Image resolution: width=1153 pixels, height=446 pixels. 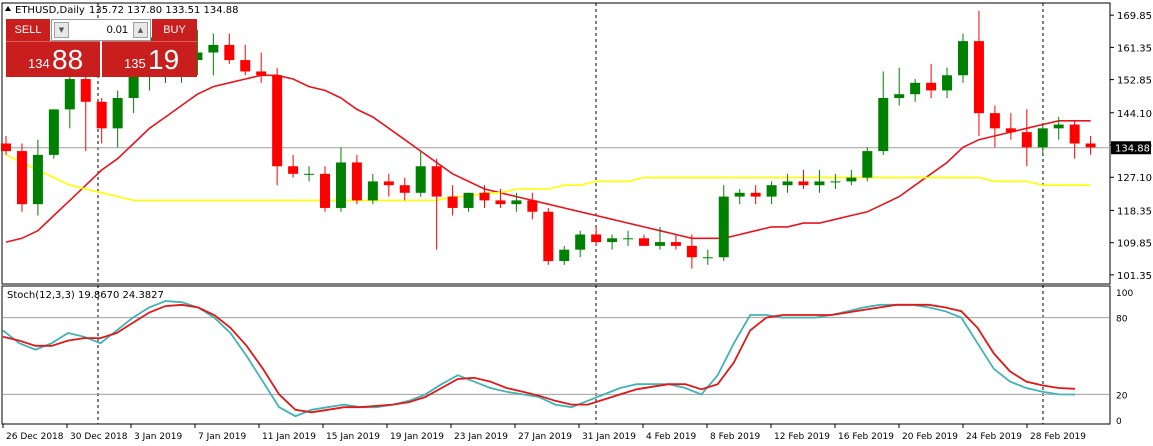 I want to click on ohlc-values: 135.72 137.80 133.51 134.88, so click(x=164, y=10).